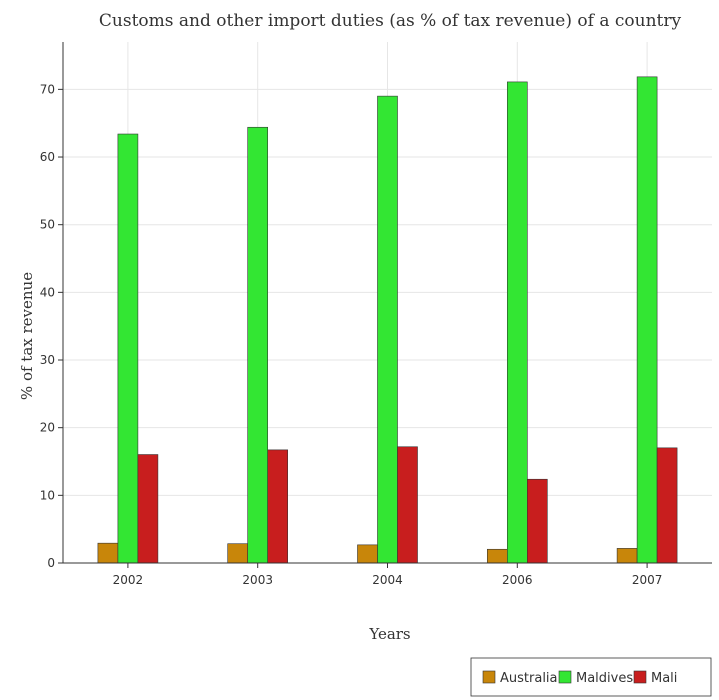 The image size is (719, 700). I want to click on y-tick-label: 40, so click(47, 292).